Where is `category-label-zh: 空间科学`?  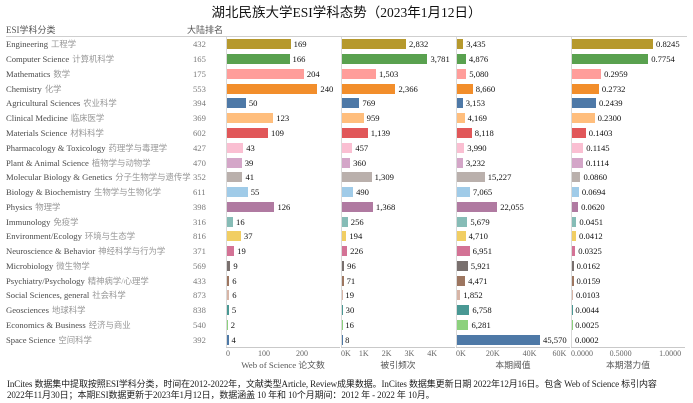 category-label-zh: 空间科学 is located at coordinates (75, 340).